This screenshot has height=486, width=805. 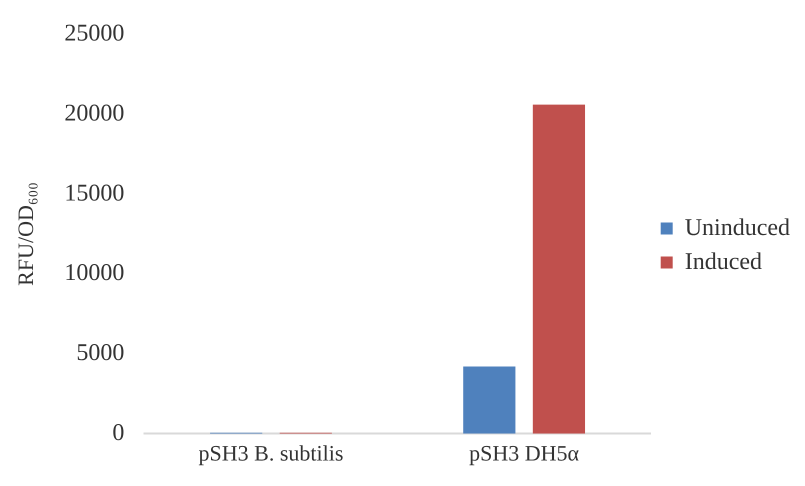 I want to click on x-tick-label: pSH3 DH5α, so click(x=524, y=453).